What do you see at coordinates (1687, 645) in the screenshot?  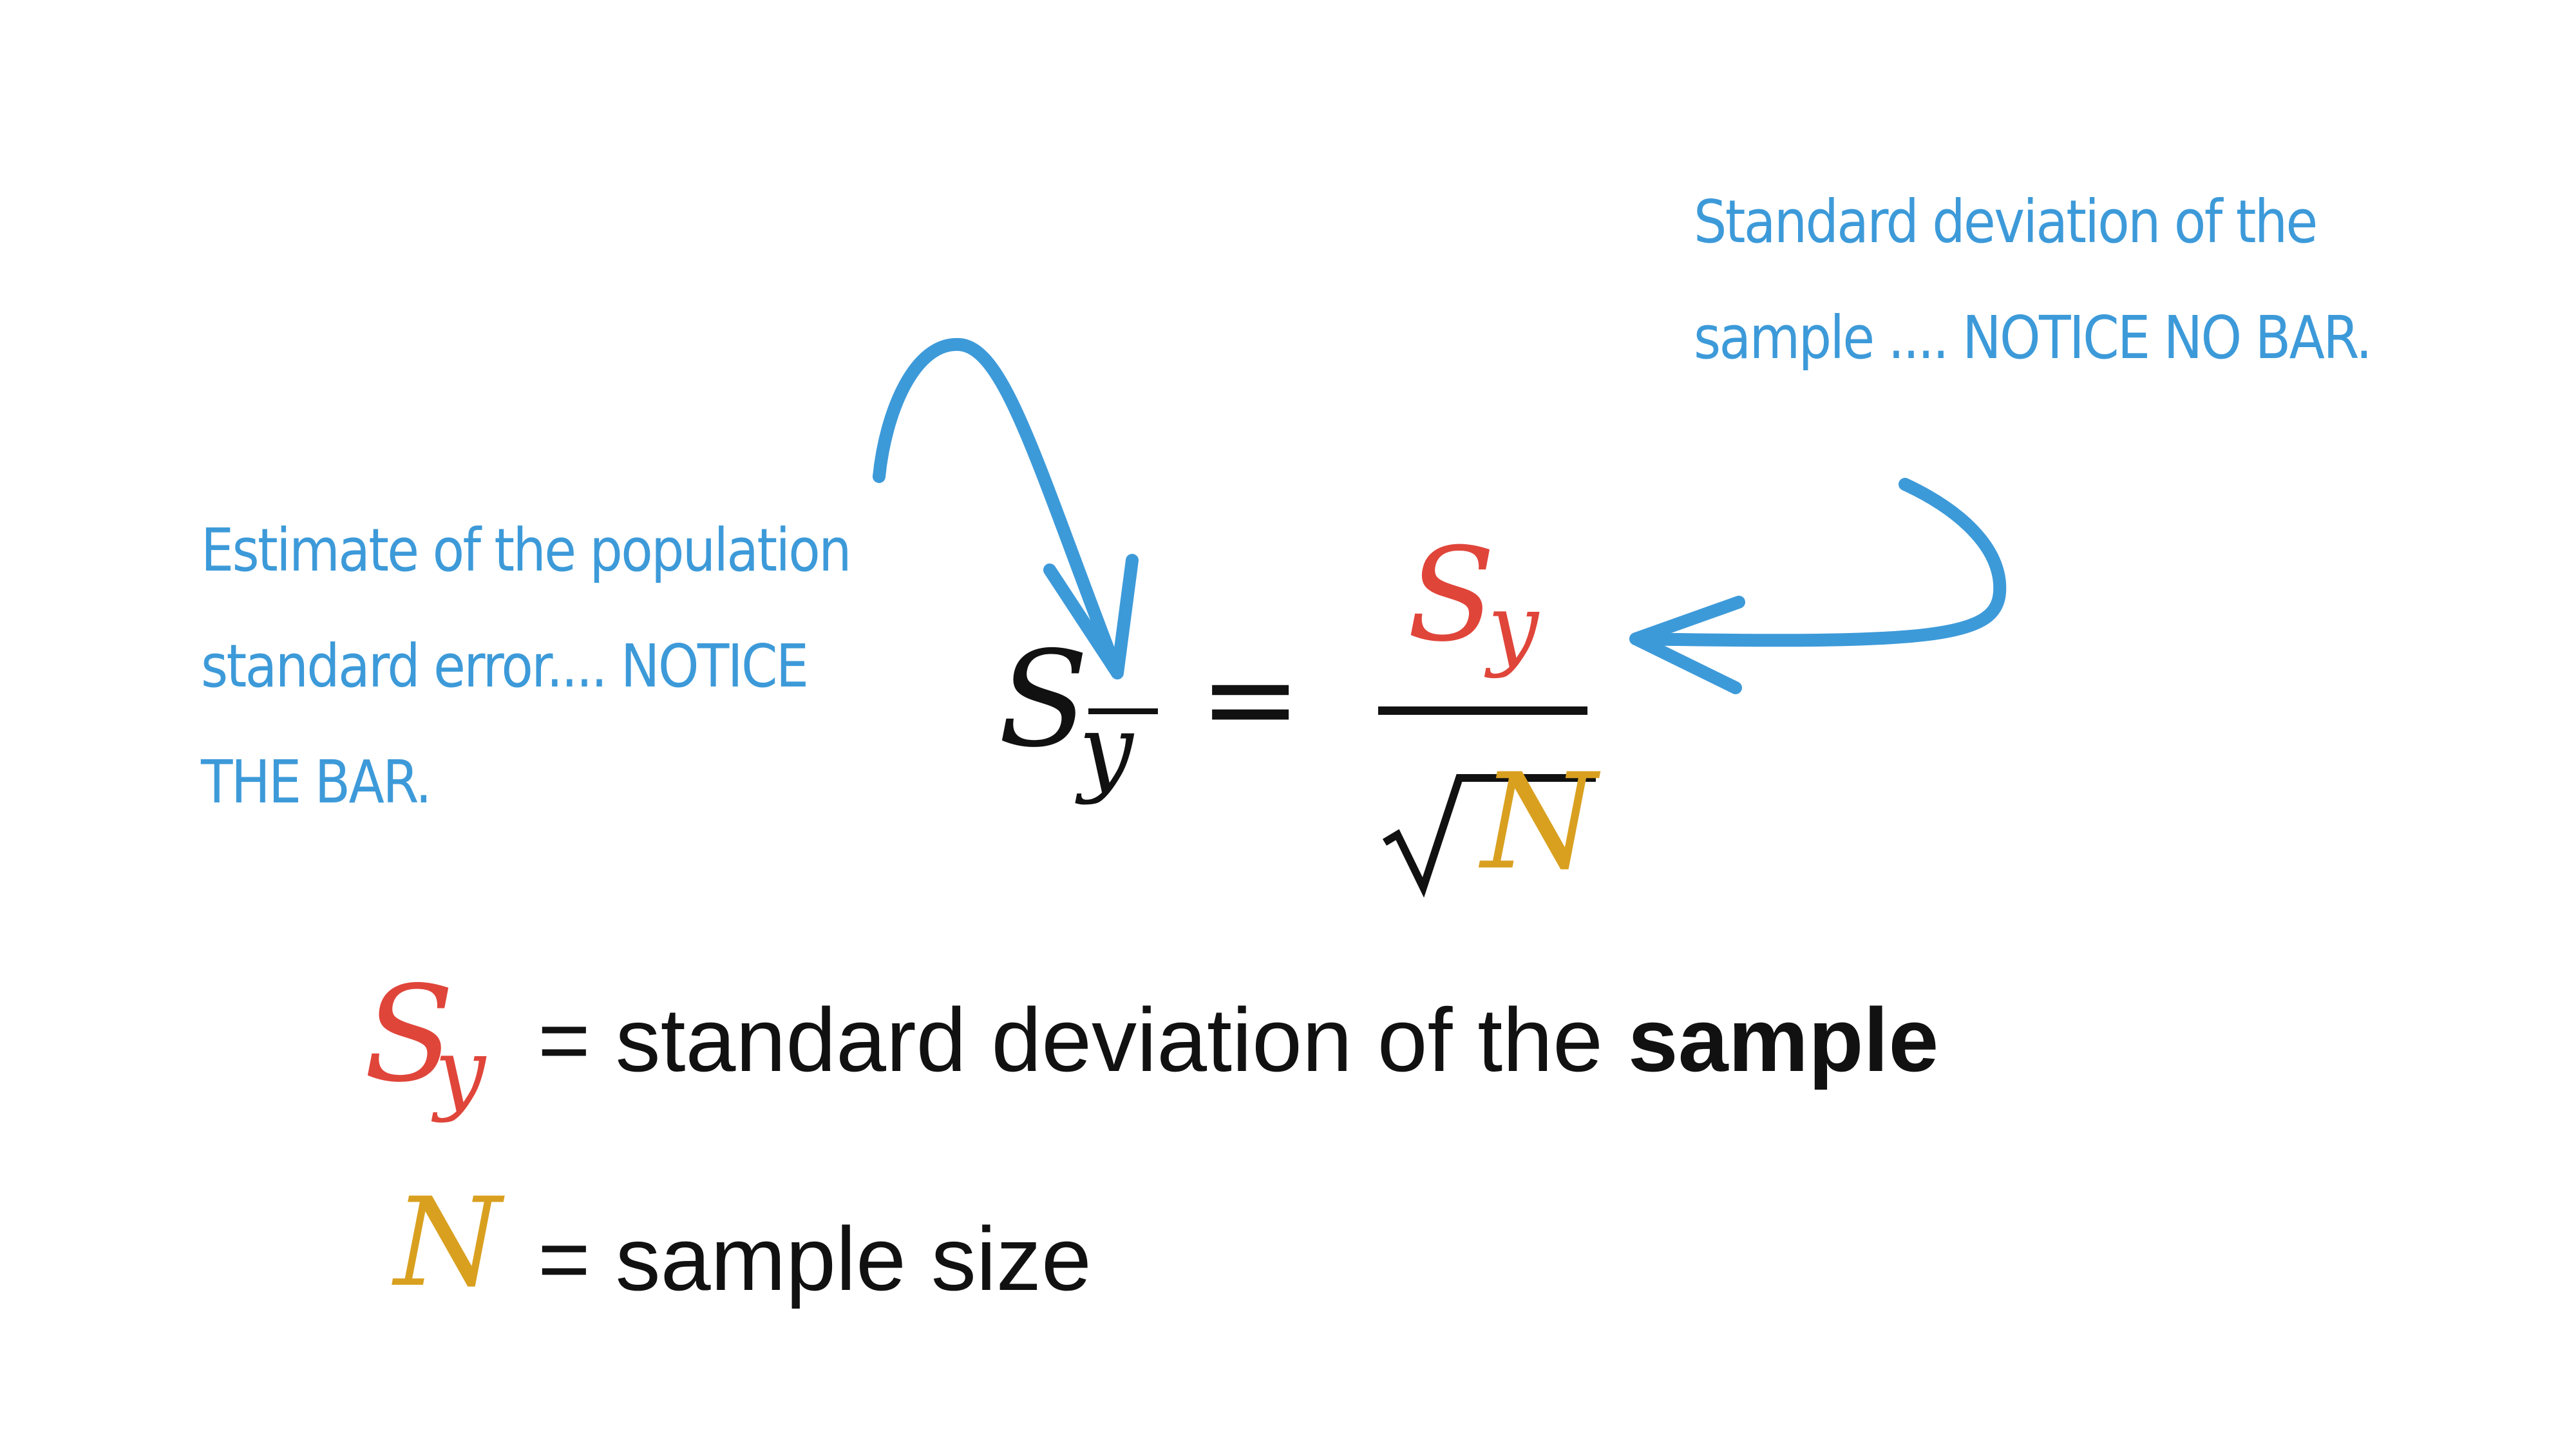 I see `right-arrowhead-icon` at bounding box center [1687, 645].